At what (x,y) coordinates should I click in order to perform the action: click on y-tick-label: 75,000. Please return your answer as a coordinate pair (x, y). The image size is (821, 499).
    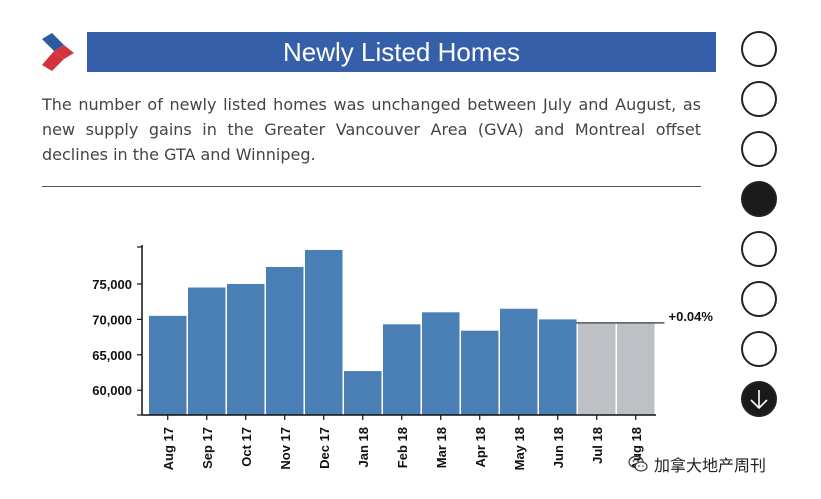
    Looking at the image, I should click on (112, 284).